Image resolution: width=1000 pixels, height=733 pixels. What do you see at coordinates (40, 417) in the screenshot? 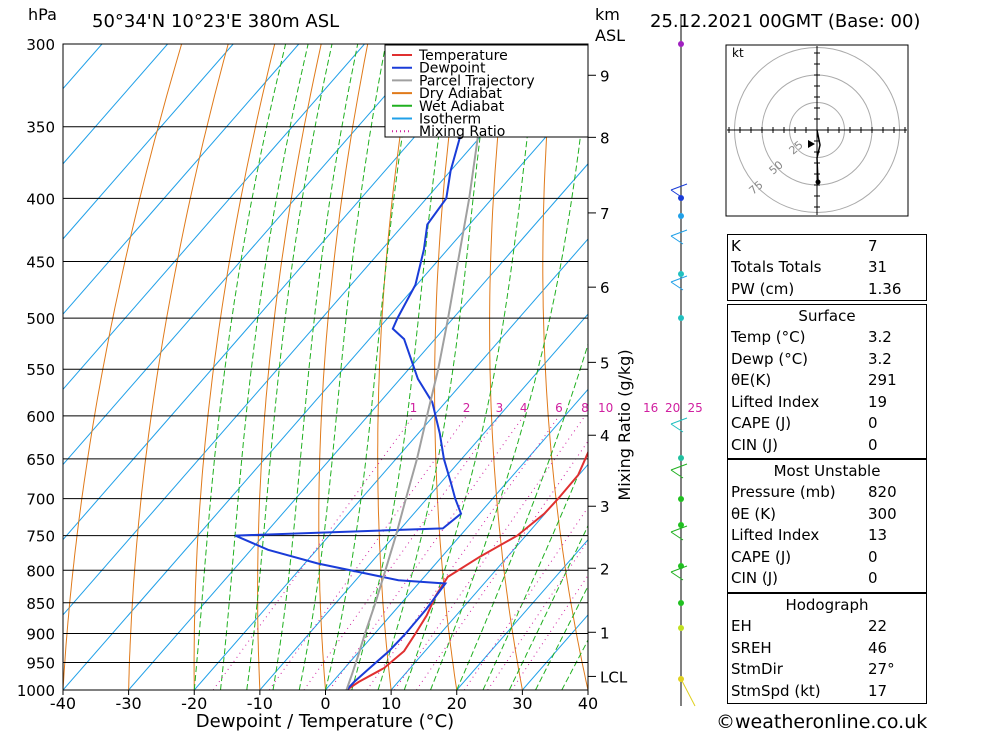
I see `pressure-tick-label: 600` at bounding box center [40, 417].